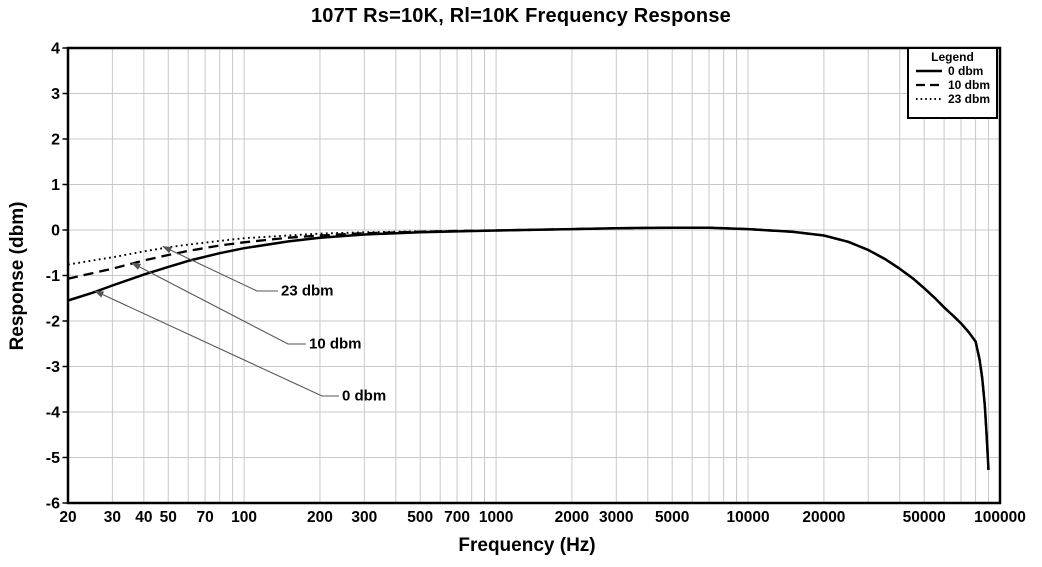 The width and height of the screenshot is (1042, 567). I want to click on svg-text: 50, so click(168, 517).